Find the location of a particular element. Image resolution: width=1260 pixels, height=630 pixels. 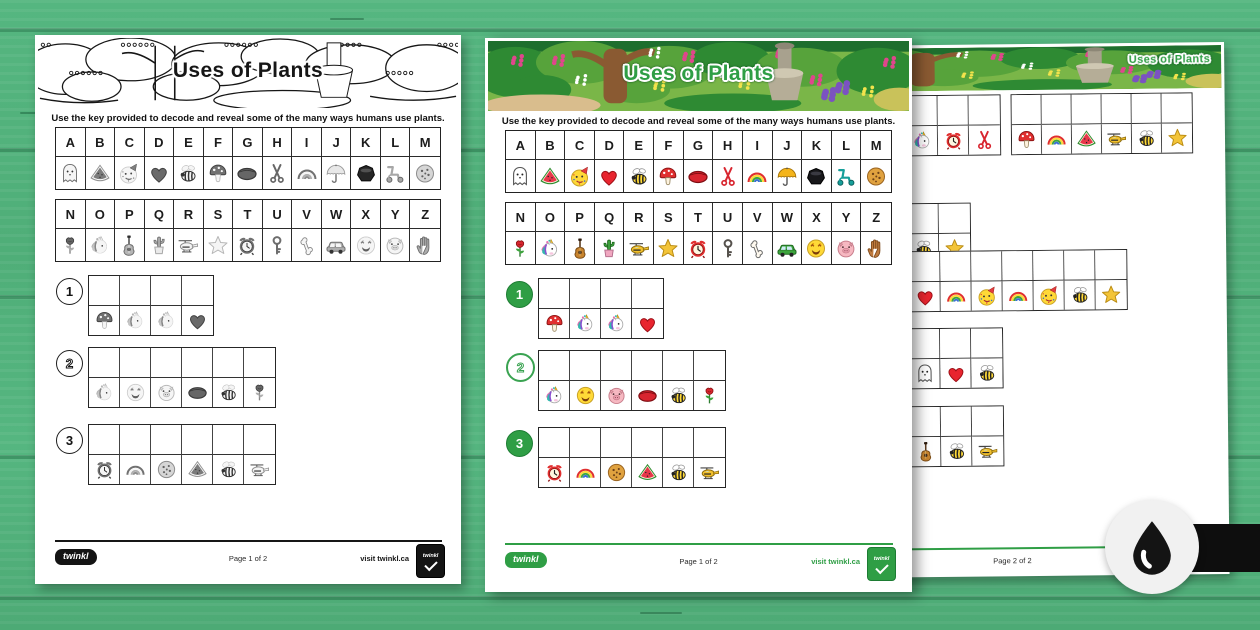

bee-icon is located at coordinates (639, 176).